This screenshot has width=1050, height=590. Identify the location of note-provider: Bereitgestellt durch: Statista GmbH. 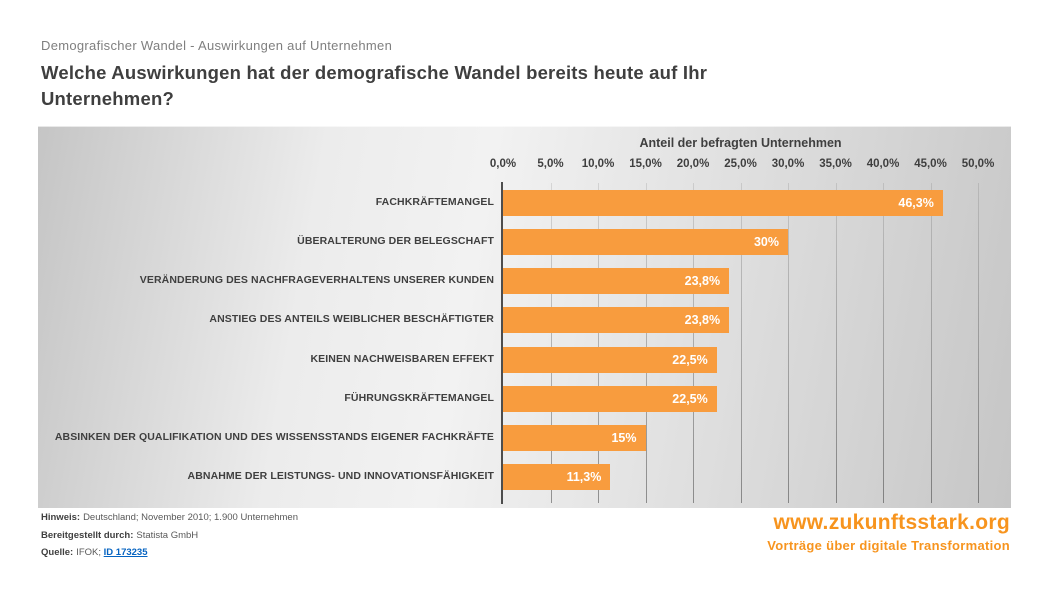
(169, 535).